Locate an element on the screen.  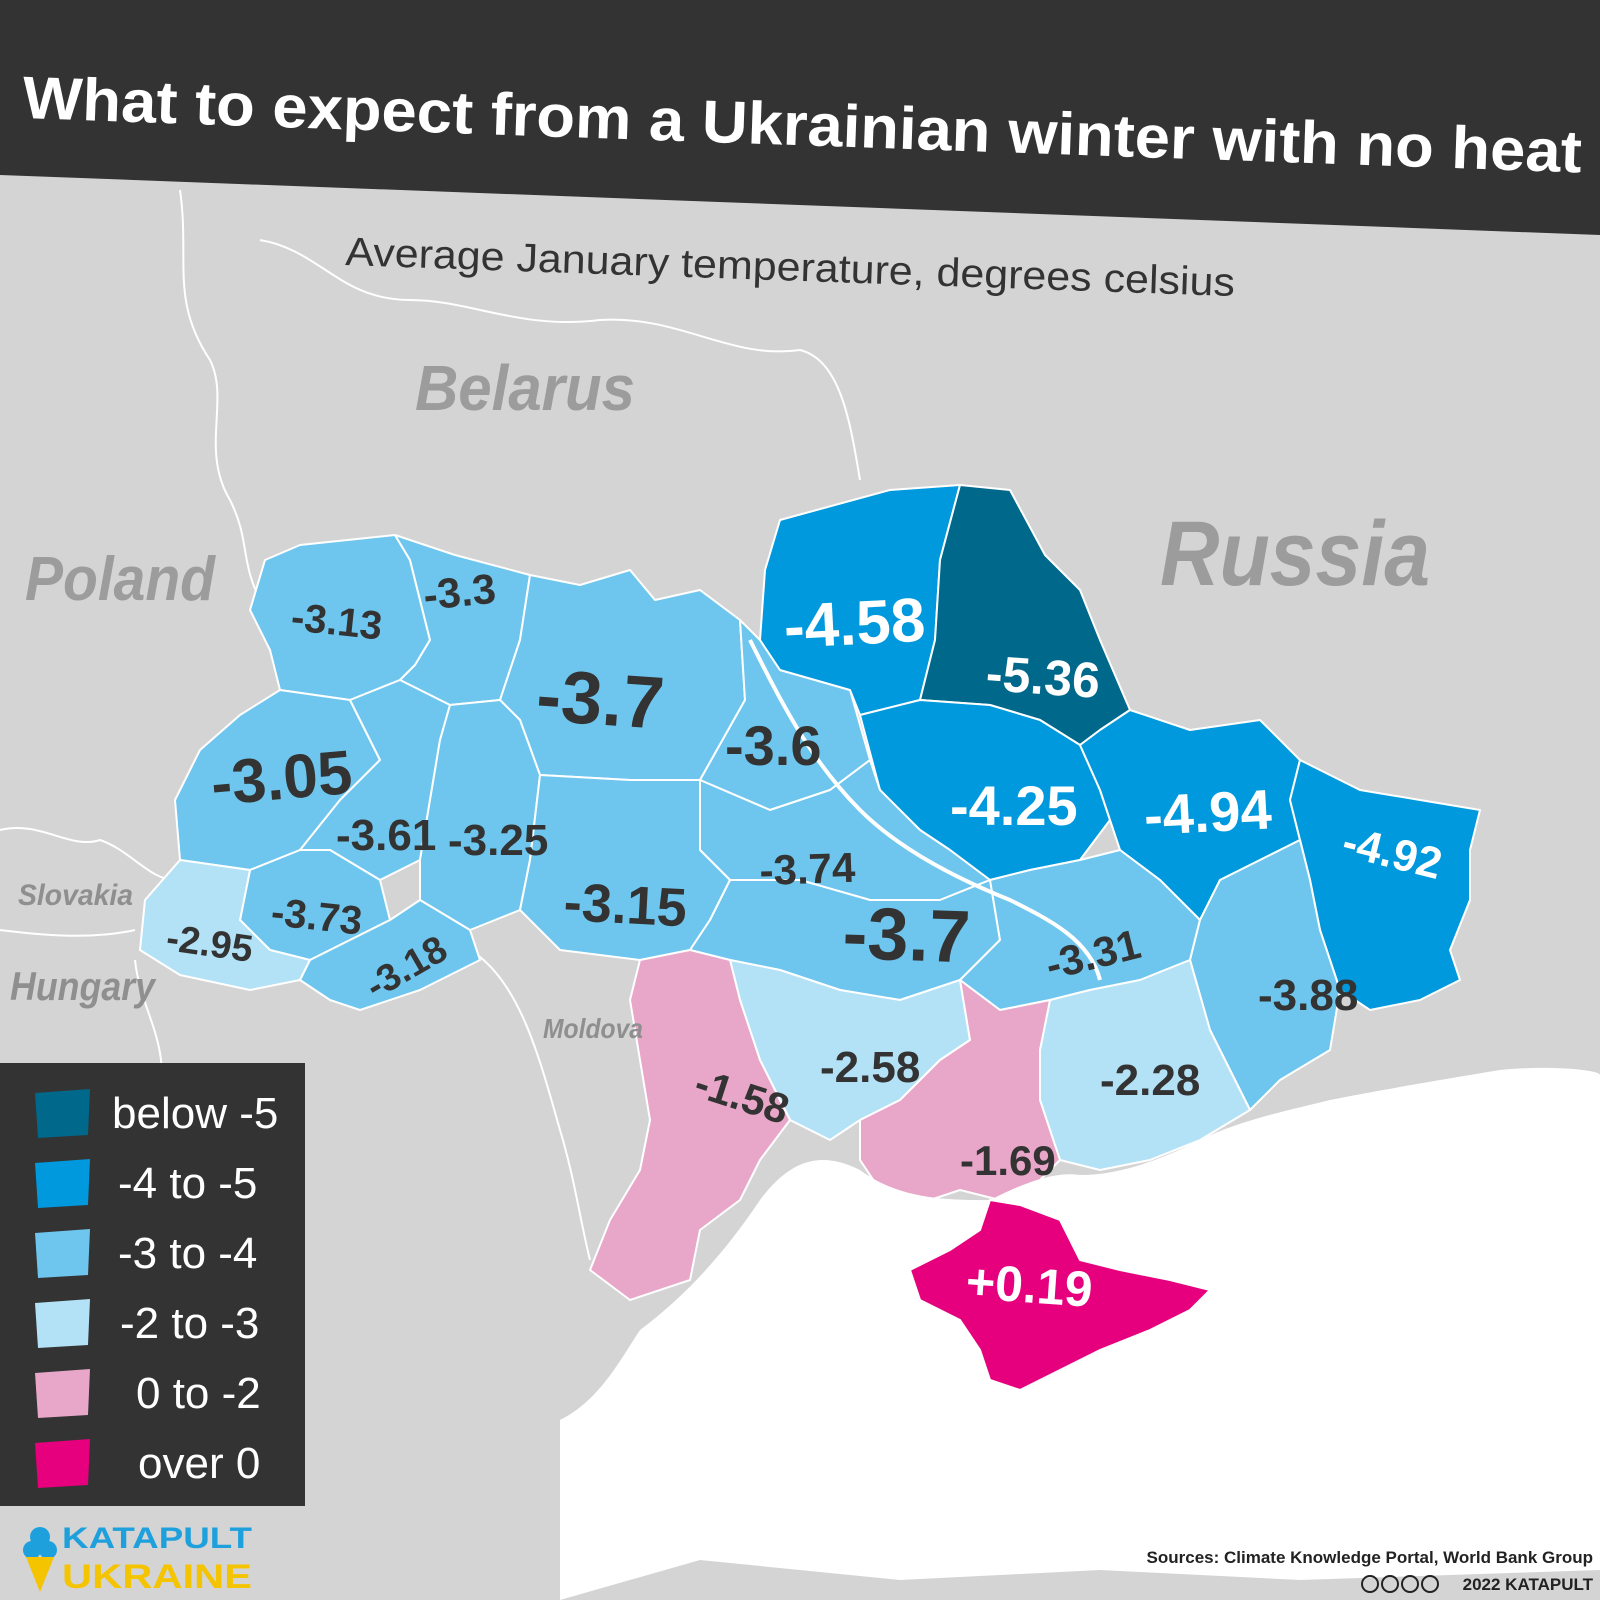
legend-label: -3 to -4 is located at coordinates (187, 1253).